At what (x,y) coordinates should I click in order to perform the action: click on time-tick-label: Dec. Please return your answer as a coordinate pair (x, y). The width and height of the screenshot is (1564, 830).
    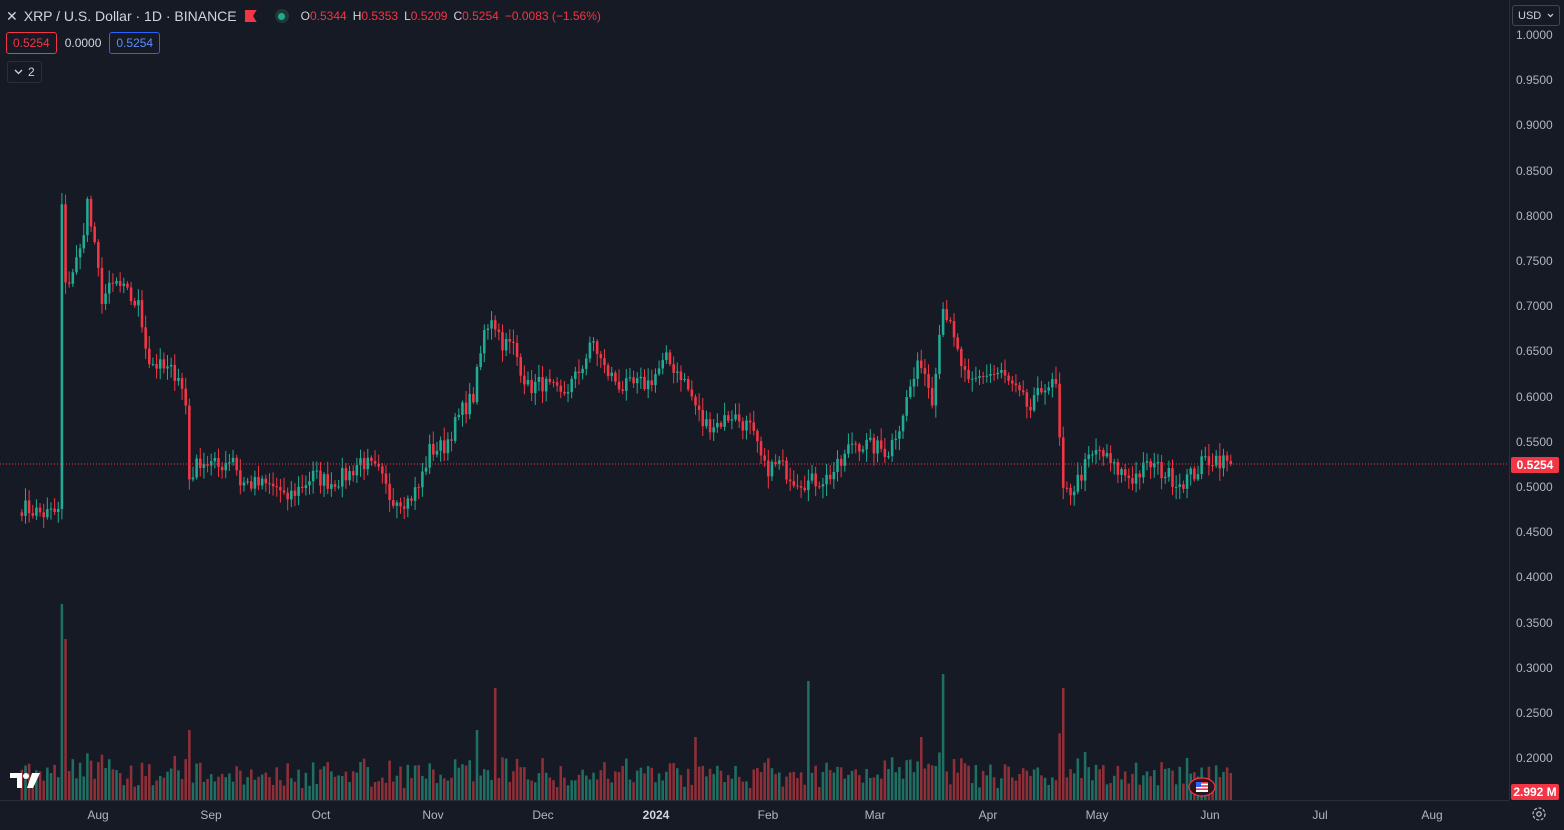
    Looking at the image, I should click on (543, 815).